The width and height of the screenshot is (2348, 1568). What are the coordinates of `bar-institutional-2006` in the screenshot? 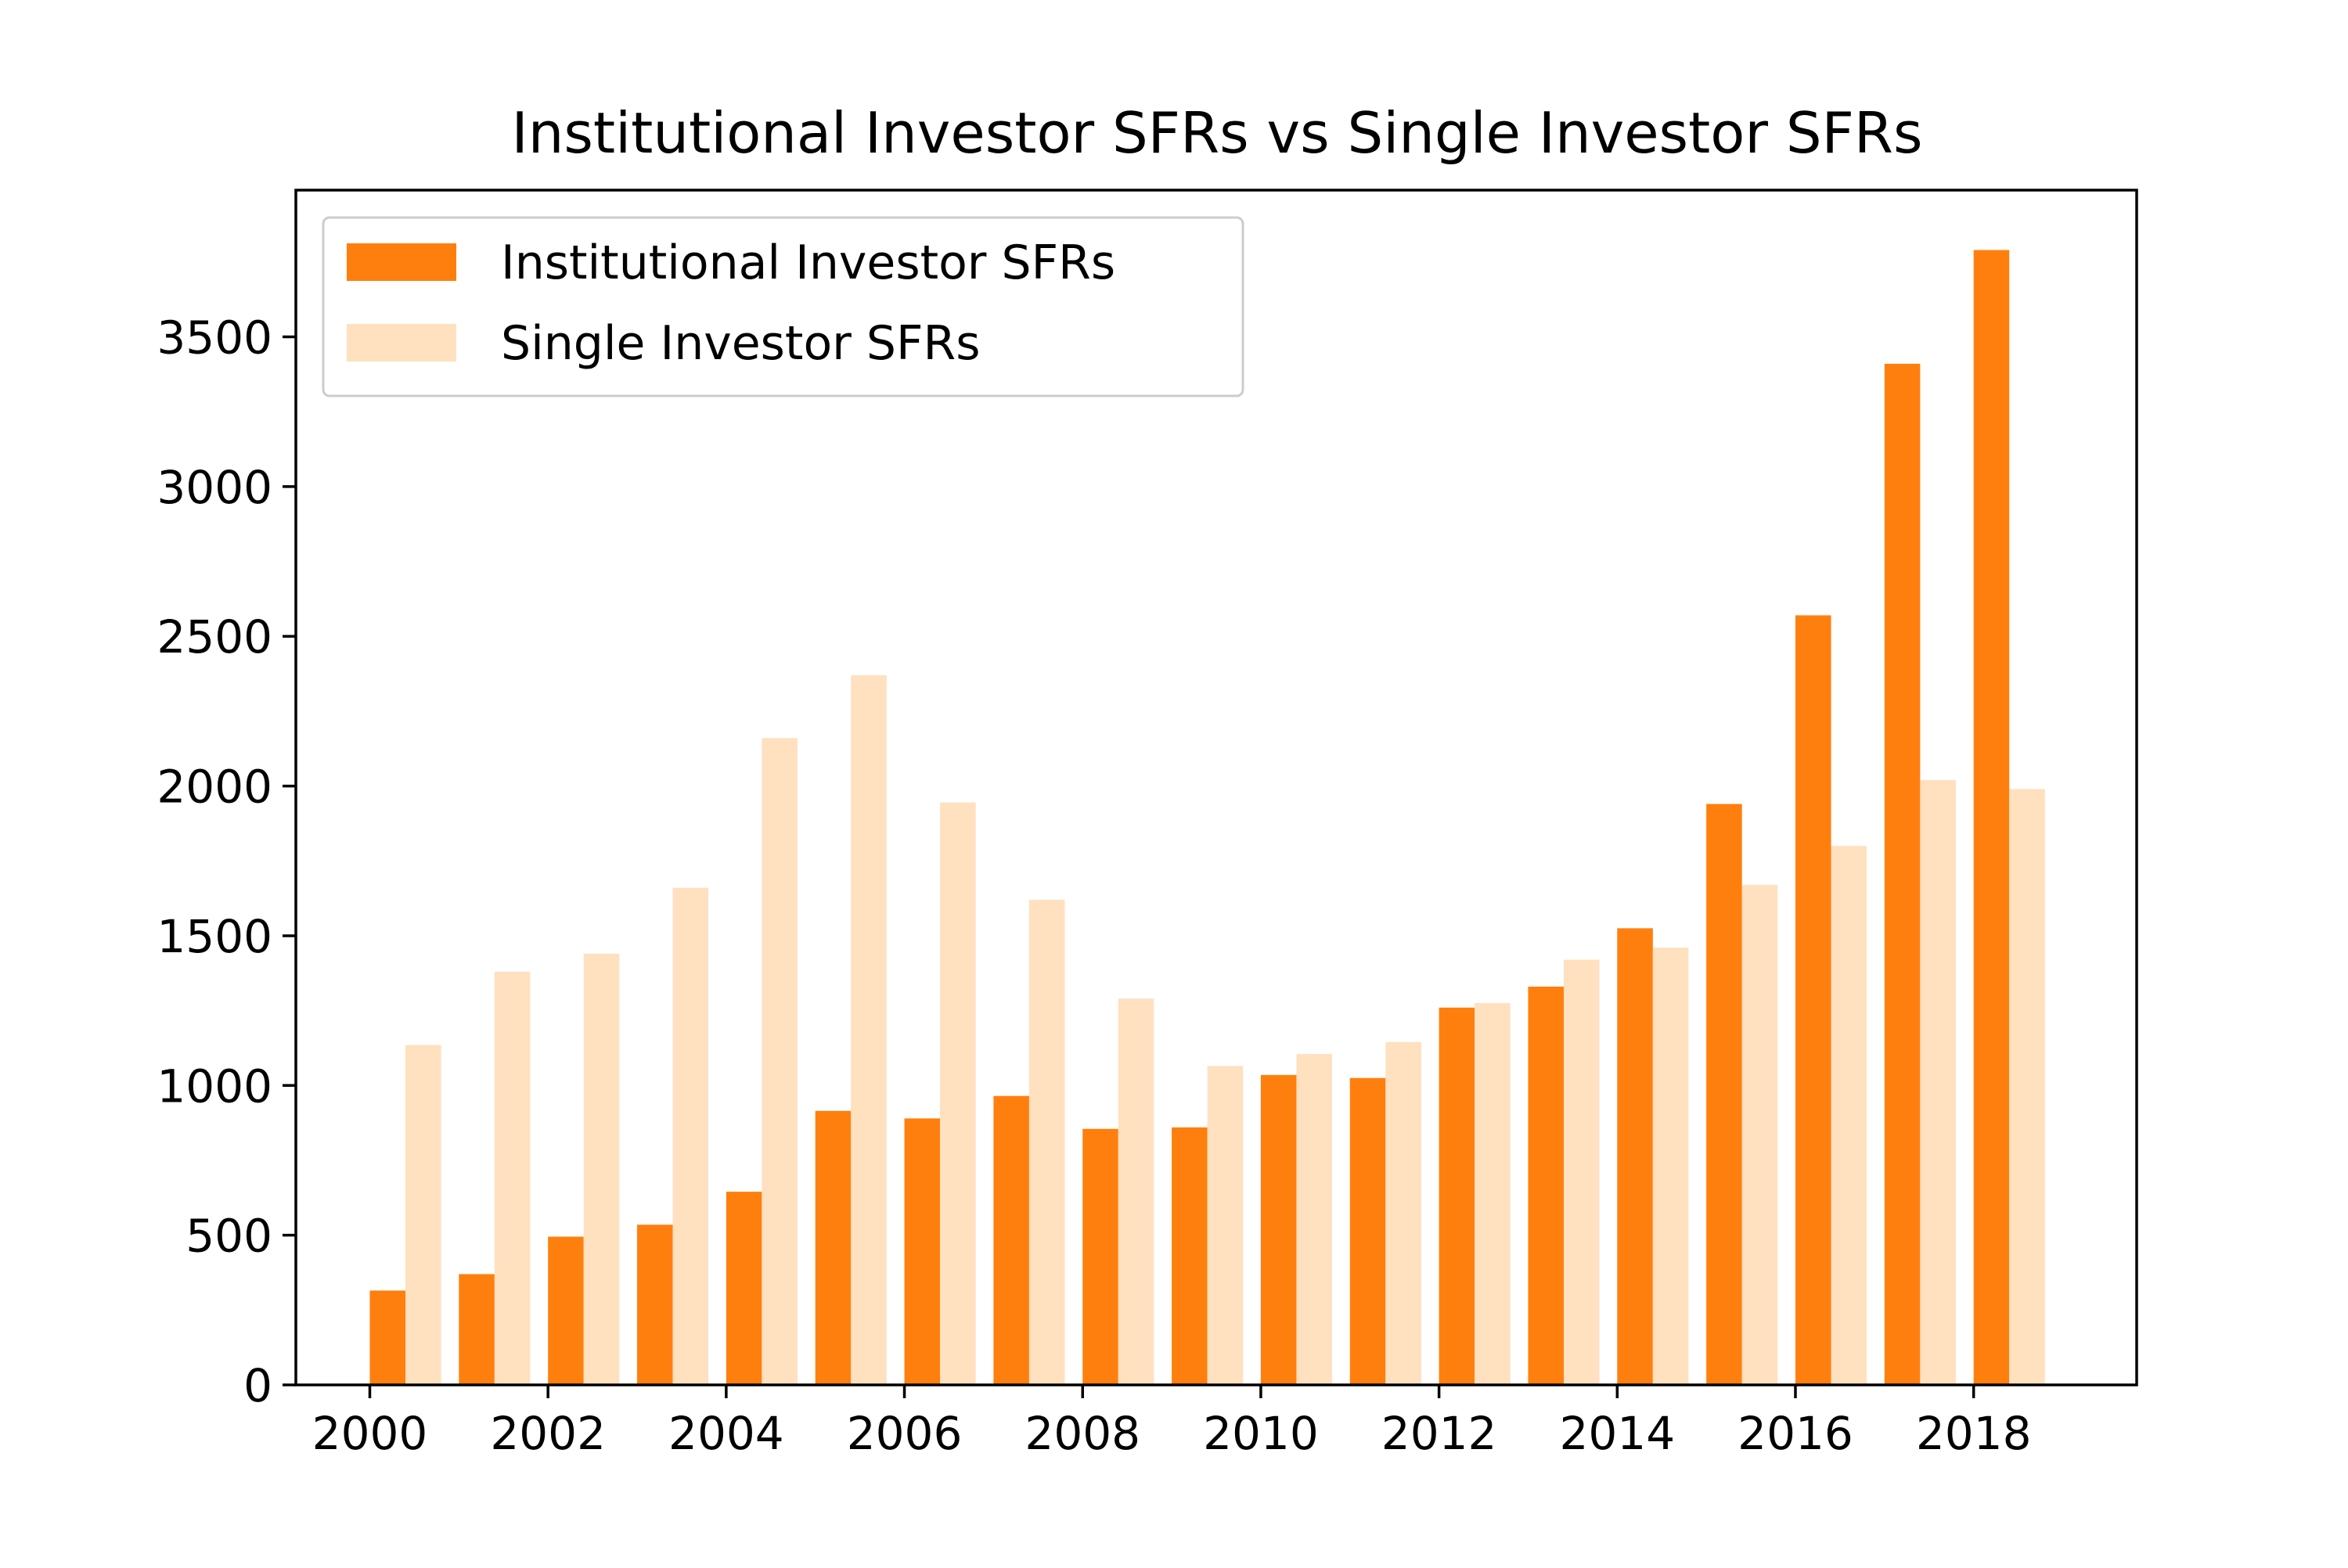 It's located at (923, 1252).